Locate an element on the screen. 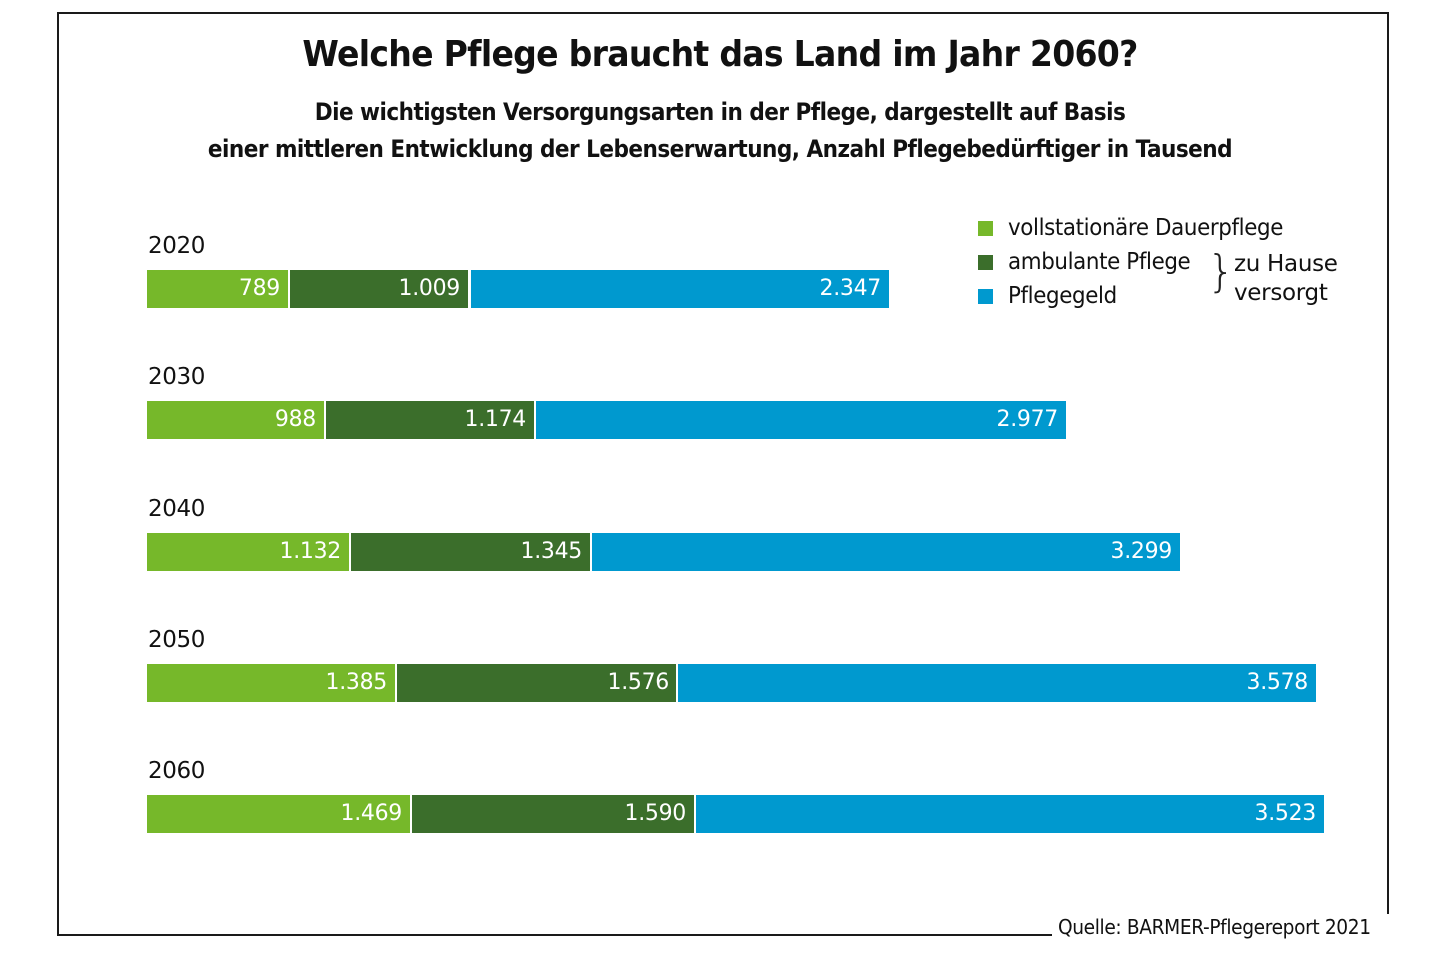 The height and width of the screenshot is (960, 1440). bar-vollstationaer-2020: 789 is located at coordinates (217, 289).